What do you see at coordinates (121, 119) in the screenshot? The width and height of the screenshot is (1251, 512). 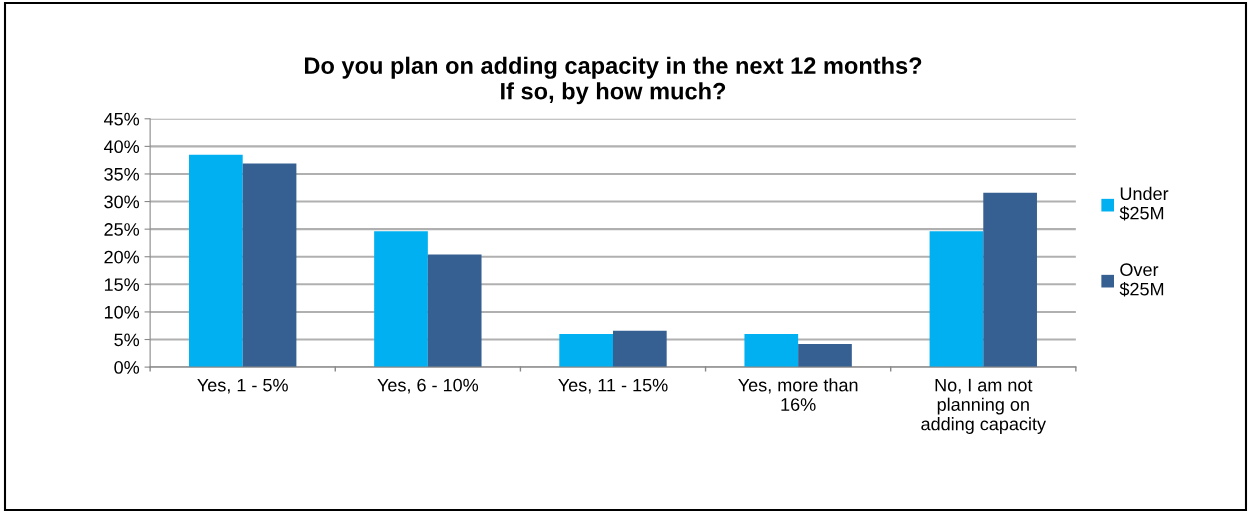 I see `y-tick-label: 45%` at bounding box center [121, 119].